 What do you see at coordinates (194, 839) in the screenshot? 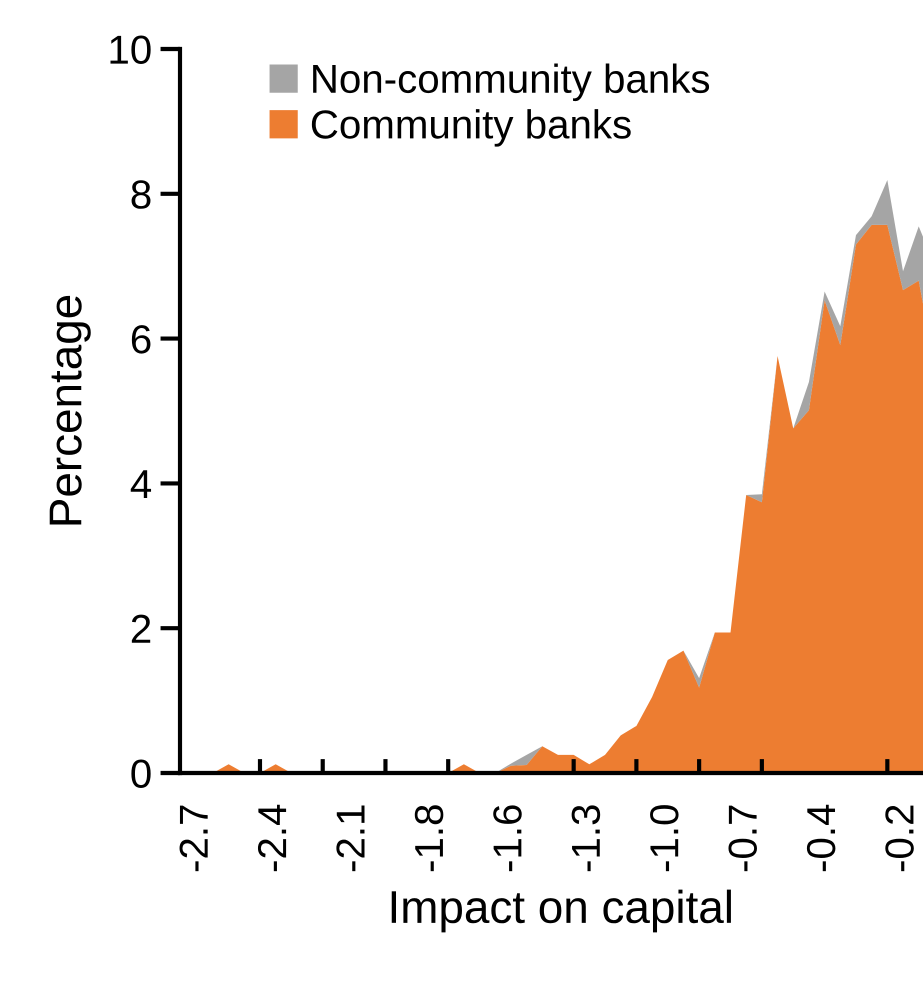
I see `x-tick-label: -2.7` at bounding box center [194, 839].